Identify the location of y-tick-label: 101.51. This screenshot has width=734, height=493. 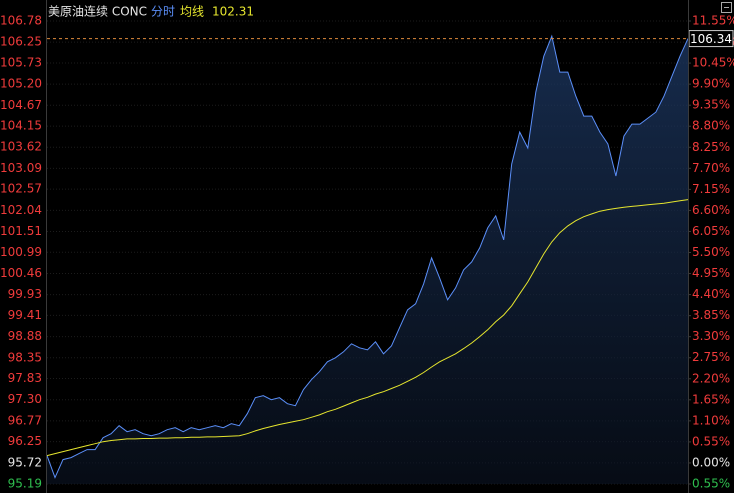
(21, 231).